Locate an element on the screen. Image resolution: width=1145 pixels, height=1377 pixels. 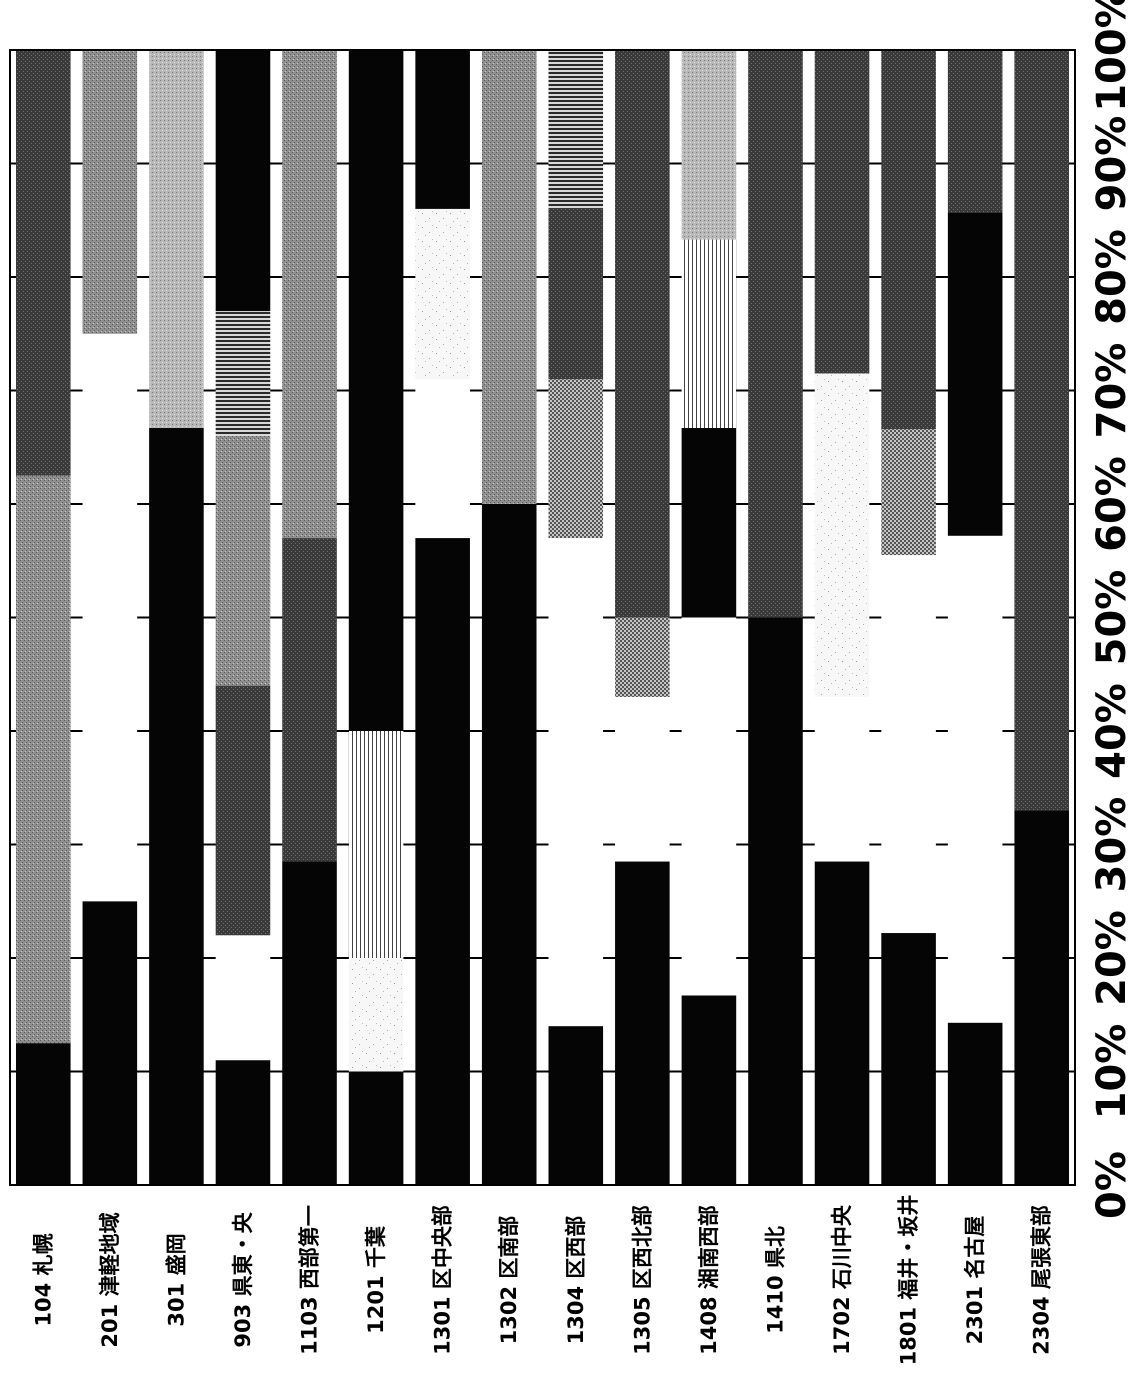
x-tick-label: 20% is located at coordinates (1112, 958).